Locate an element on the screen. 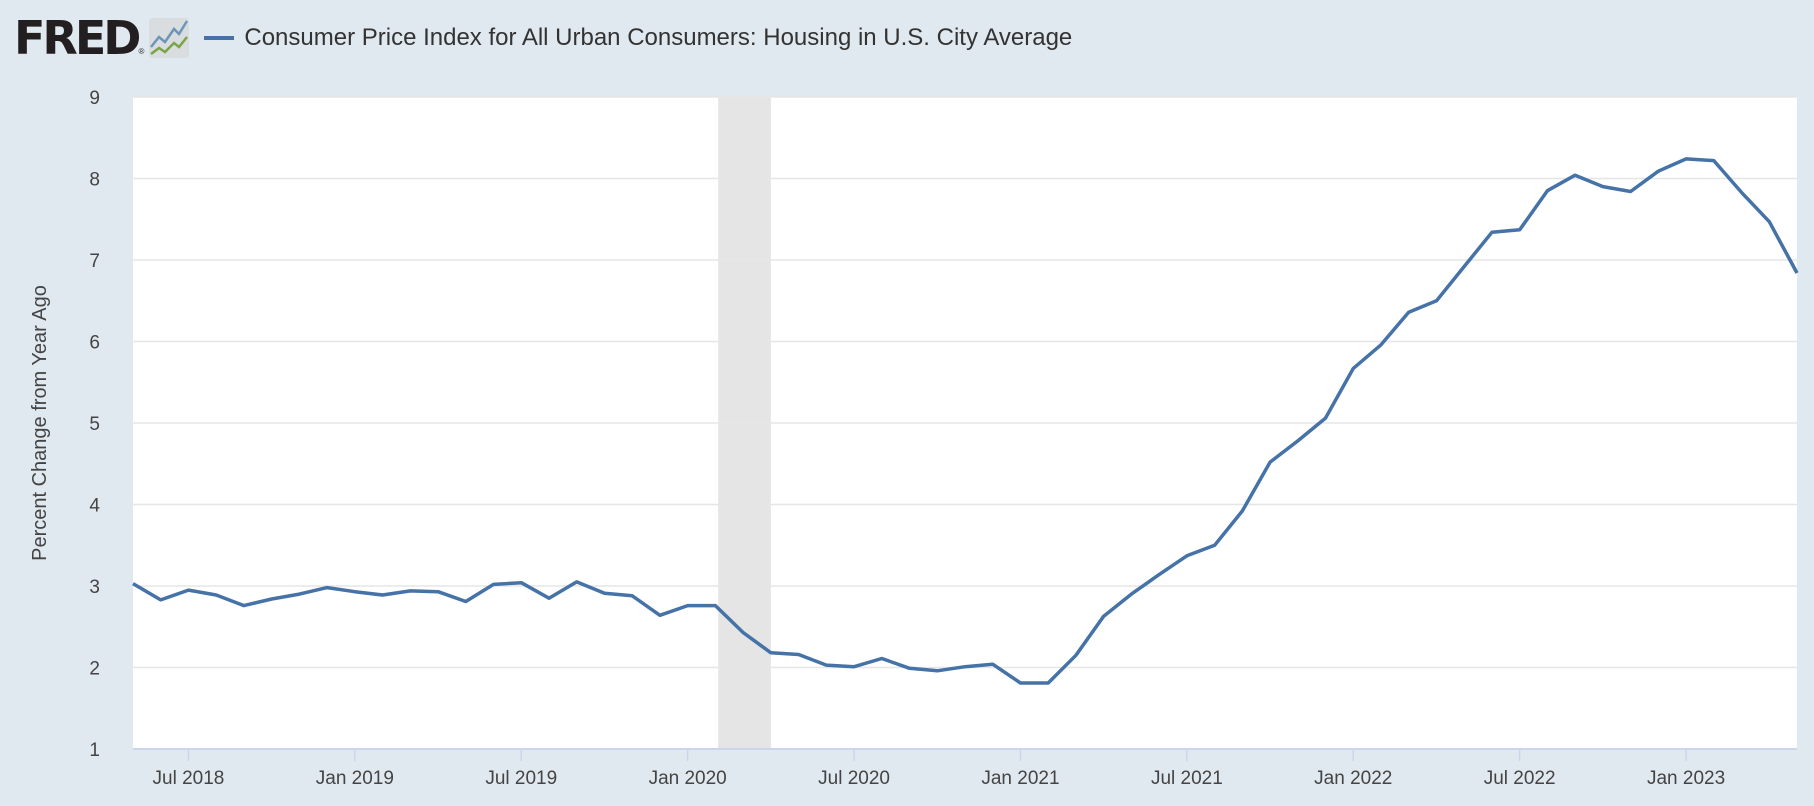 The width and height of the screenshot is (1814, 806). x-tick-label: Jan 2023 is located at coordinates (1686, 778).